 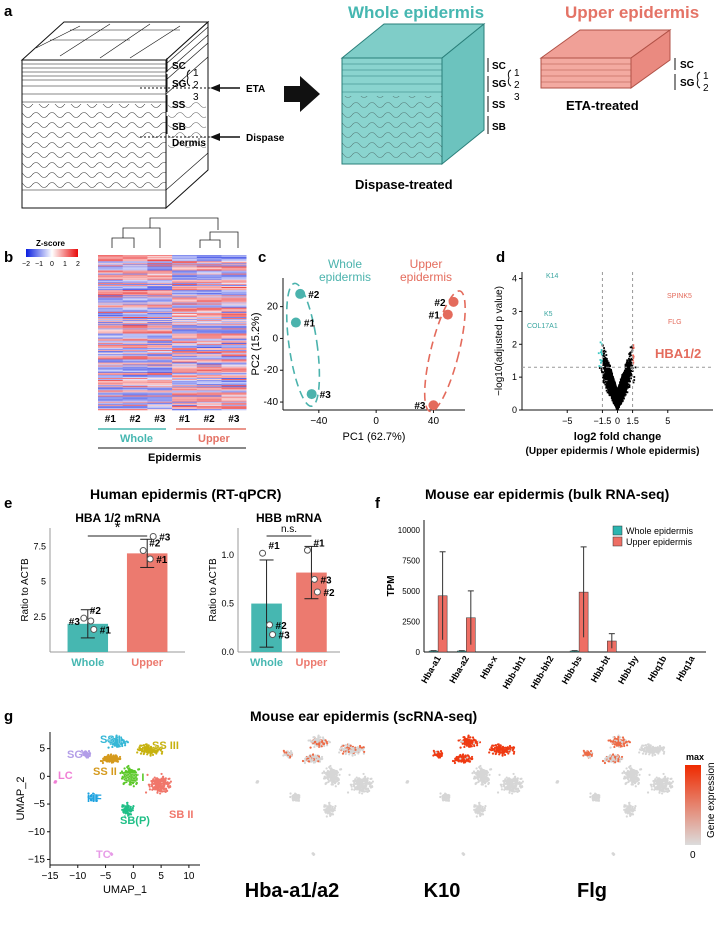 What do you see at coordinates (51, 264) in the screenshot?
I see `zscore-ticks: −2 −1 0 1 2` at bounding box center [51, 264].